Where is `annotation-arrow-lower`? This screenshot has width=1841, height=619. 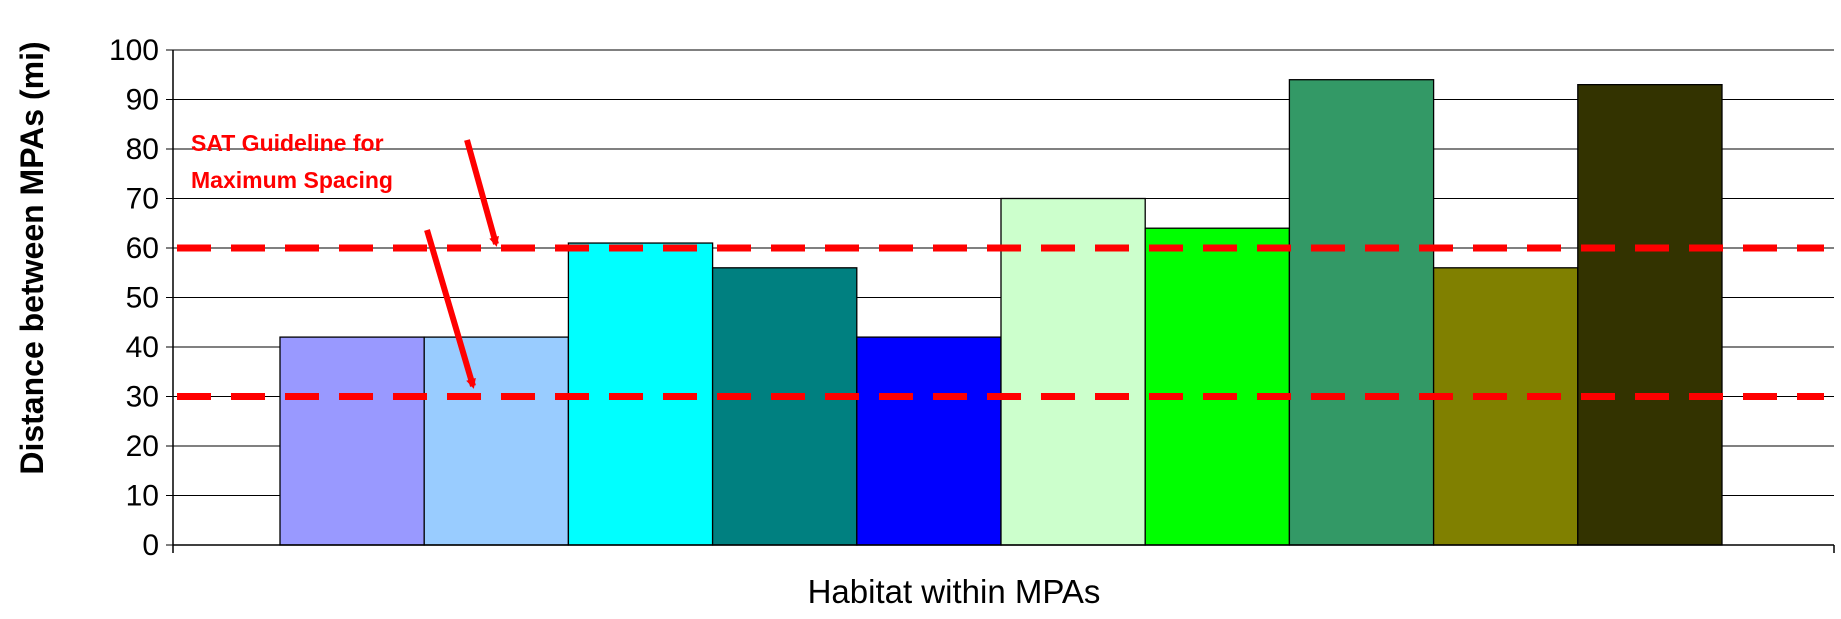 annotation-arrow-lower is located at coordinates (450, 309).